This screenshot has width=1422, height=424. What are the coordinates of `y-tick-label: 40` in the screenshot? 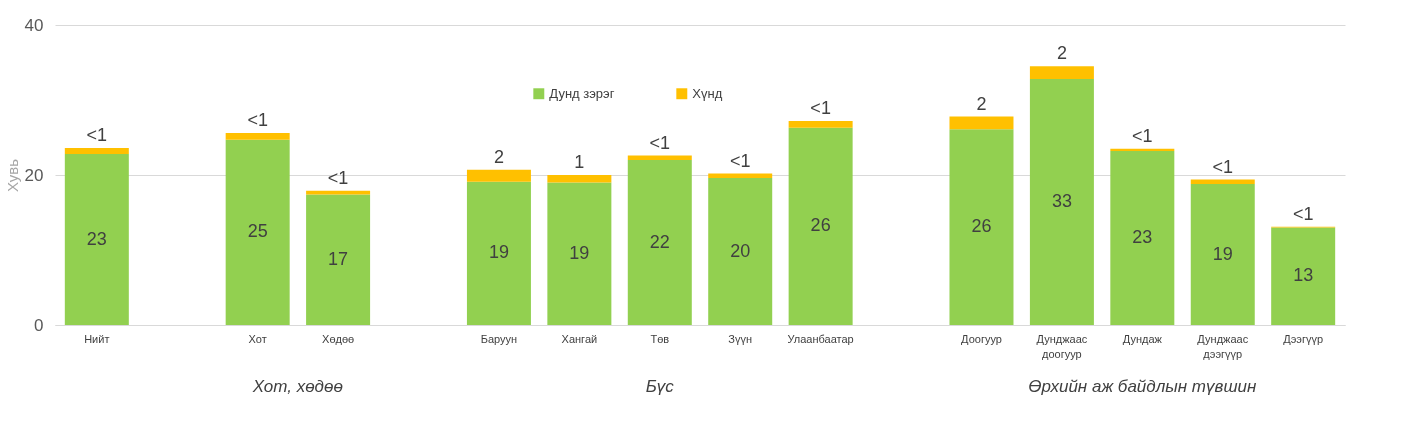 It's located at (34, 25).